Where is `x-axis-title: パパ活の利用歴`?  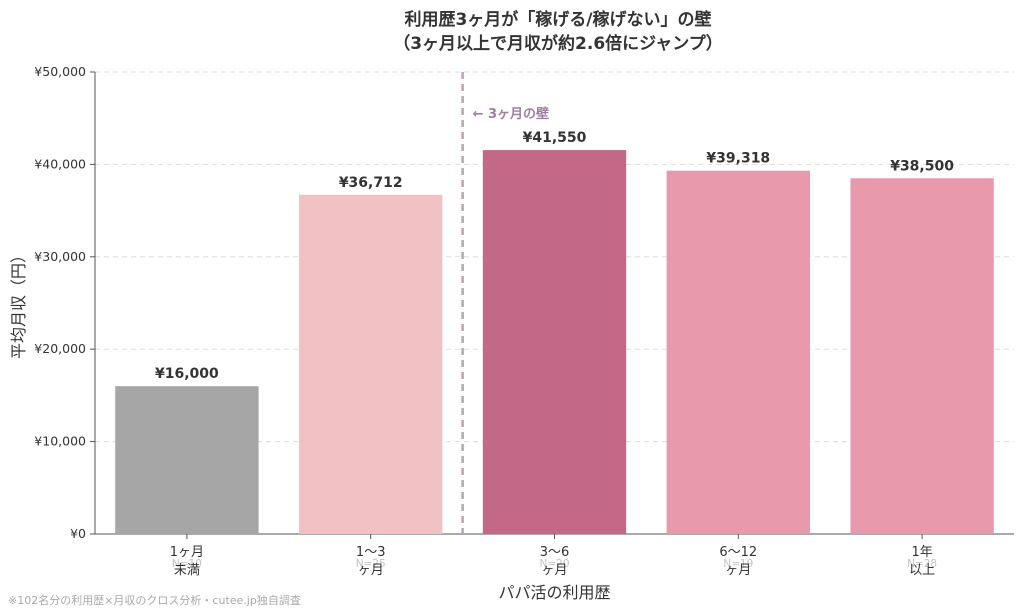
x-axis-title: パパ活の利用歴 is located at coordinates (554, 592).